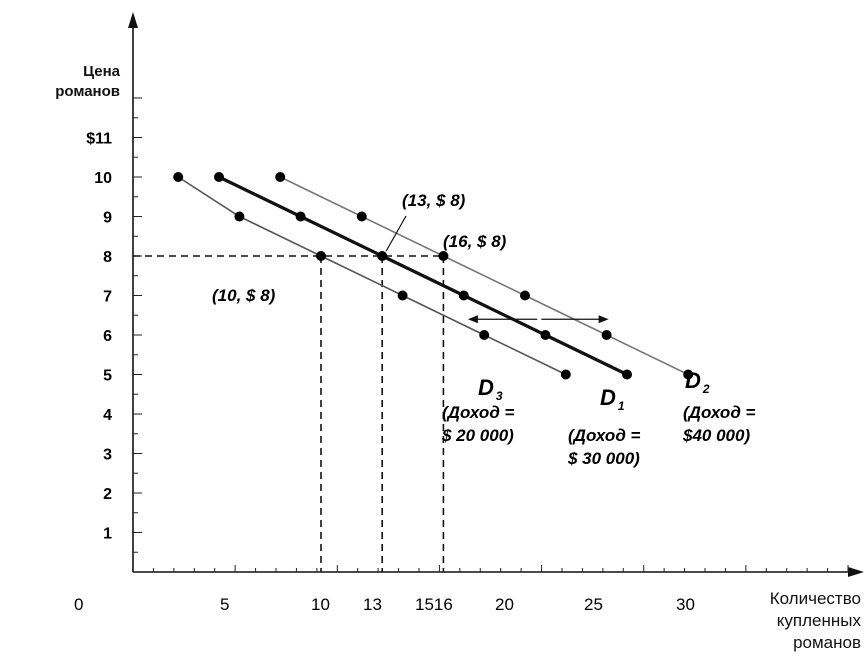  Describe the element at coordinates (434, 604) in the screenshot. I see `x-tick-label: 1516` at that location.